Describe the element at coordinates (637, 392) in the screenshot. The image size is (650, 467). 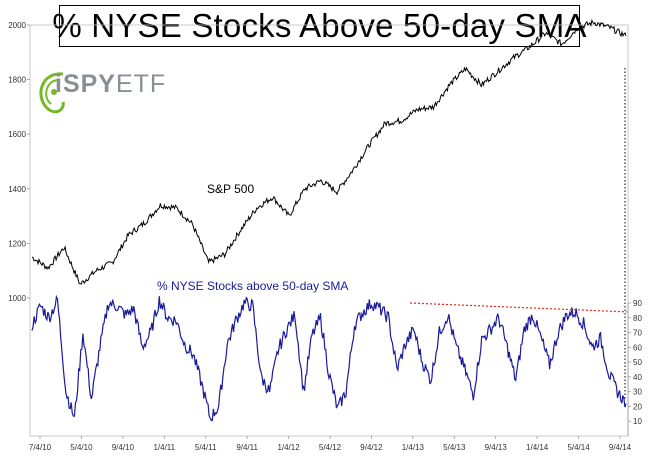
I see `nyse-y-tick-label: 30` at that location.